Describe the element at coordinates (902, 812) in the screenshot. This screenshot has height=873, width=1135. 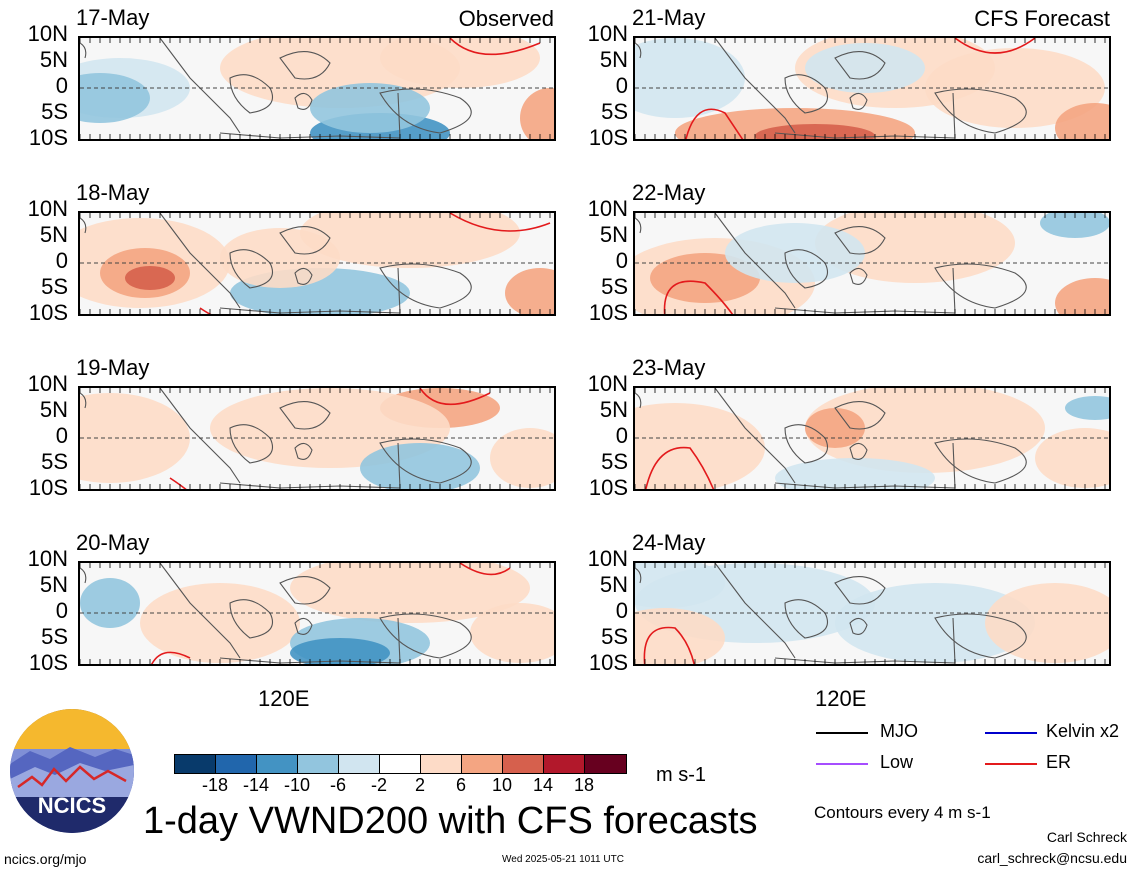
I see `contours-note: Contours every 4 m s-1` at that location.